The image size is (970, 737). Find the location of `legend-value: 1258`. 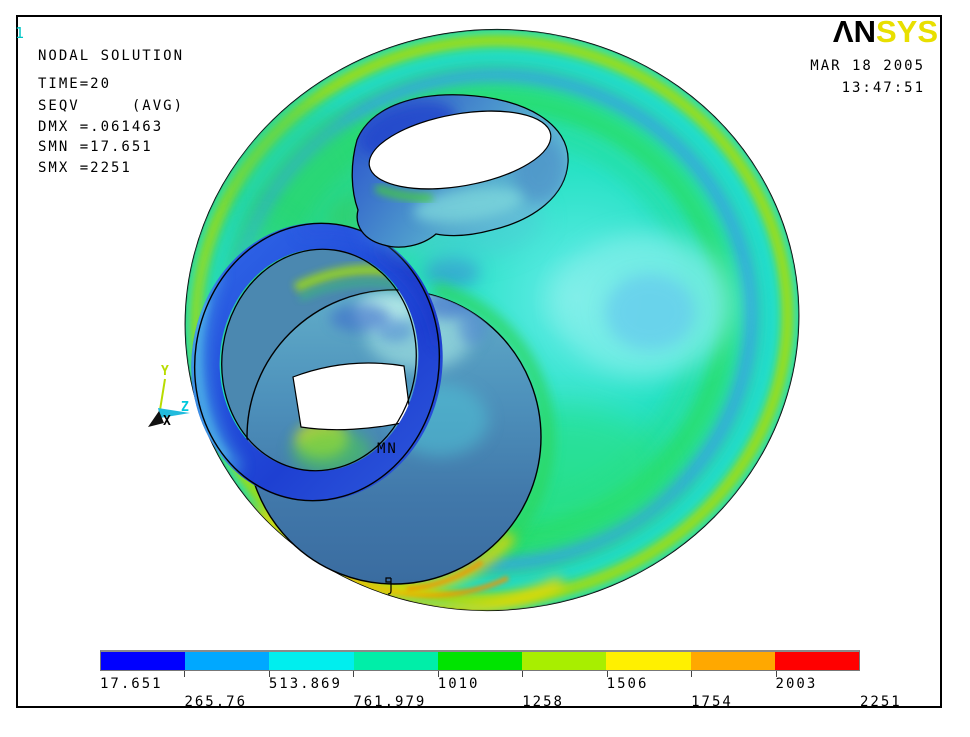

legend-value: 1258 is located at coordinates (543, 702).